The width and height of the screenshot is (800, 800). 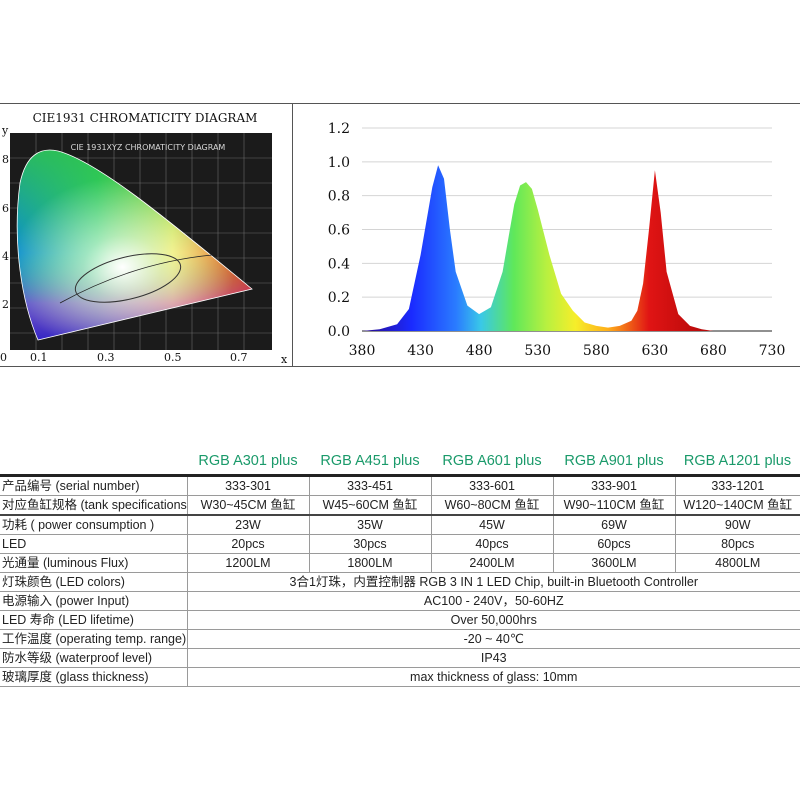 What do you see at coordinates (362, 351) in the screenshot?
I see `x-tick-label: 380` at bounding box center [362, 351].